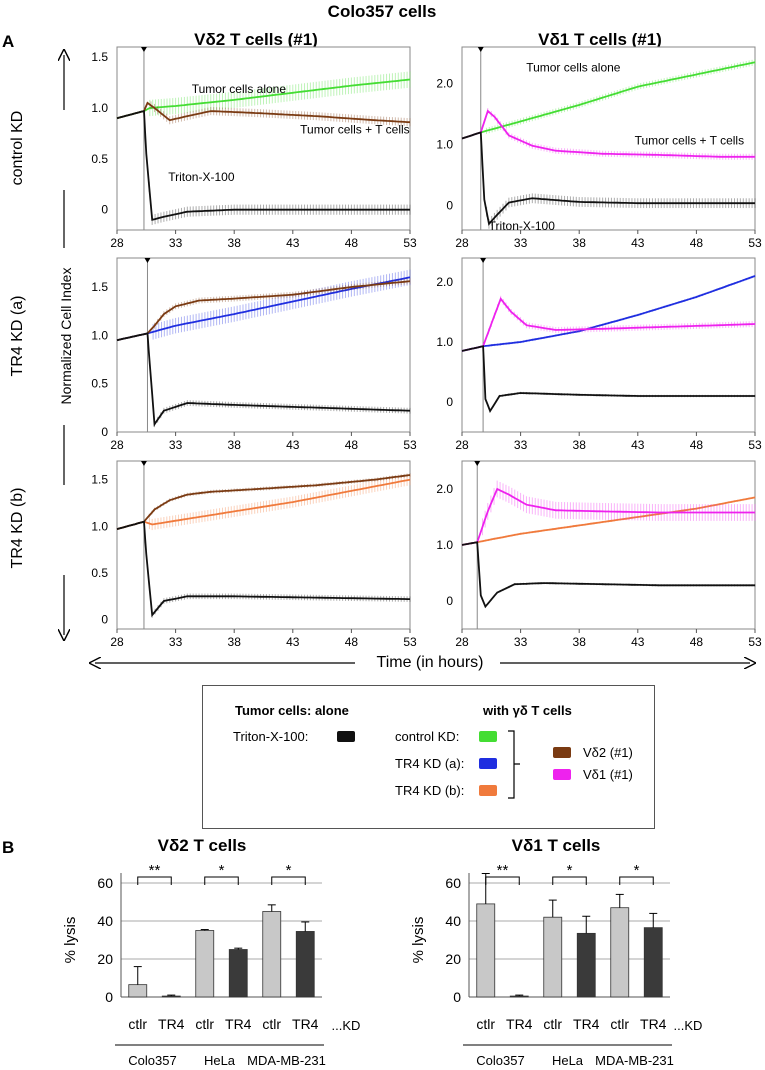 The image size is (765, 1070). Describe the element at coordinates (430, 662) in the screenshot. I see `x-axis-label: Time (in hours)` at that location.